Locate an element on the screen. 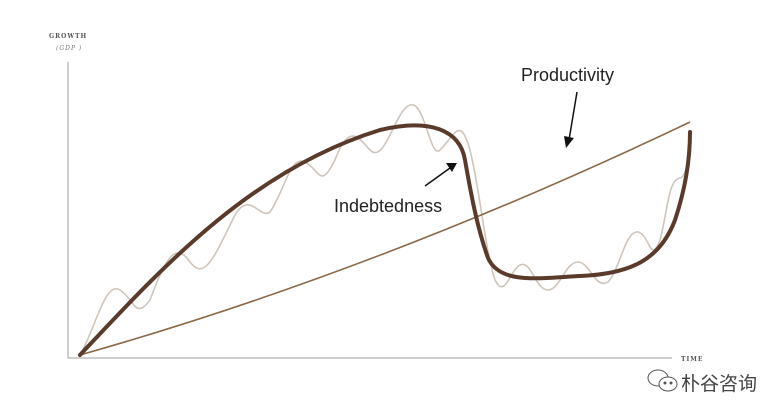 The width and height of the screenshot is (783, 415). x-axis-title: TIME is located at coordinates (692, 359).